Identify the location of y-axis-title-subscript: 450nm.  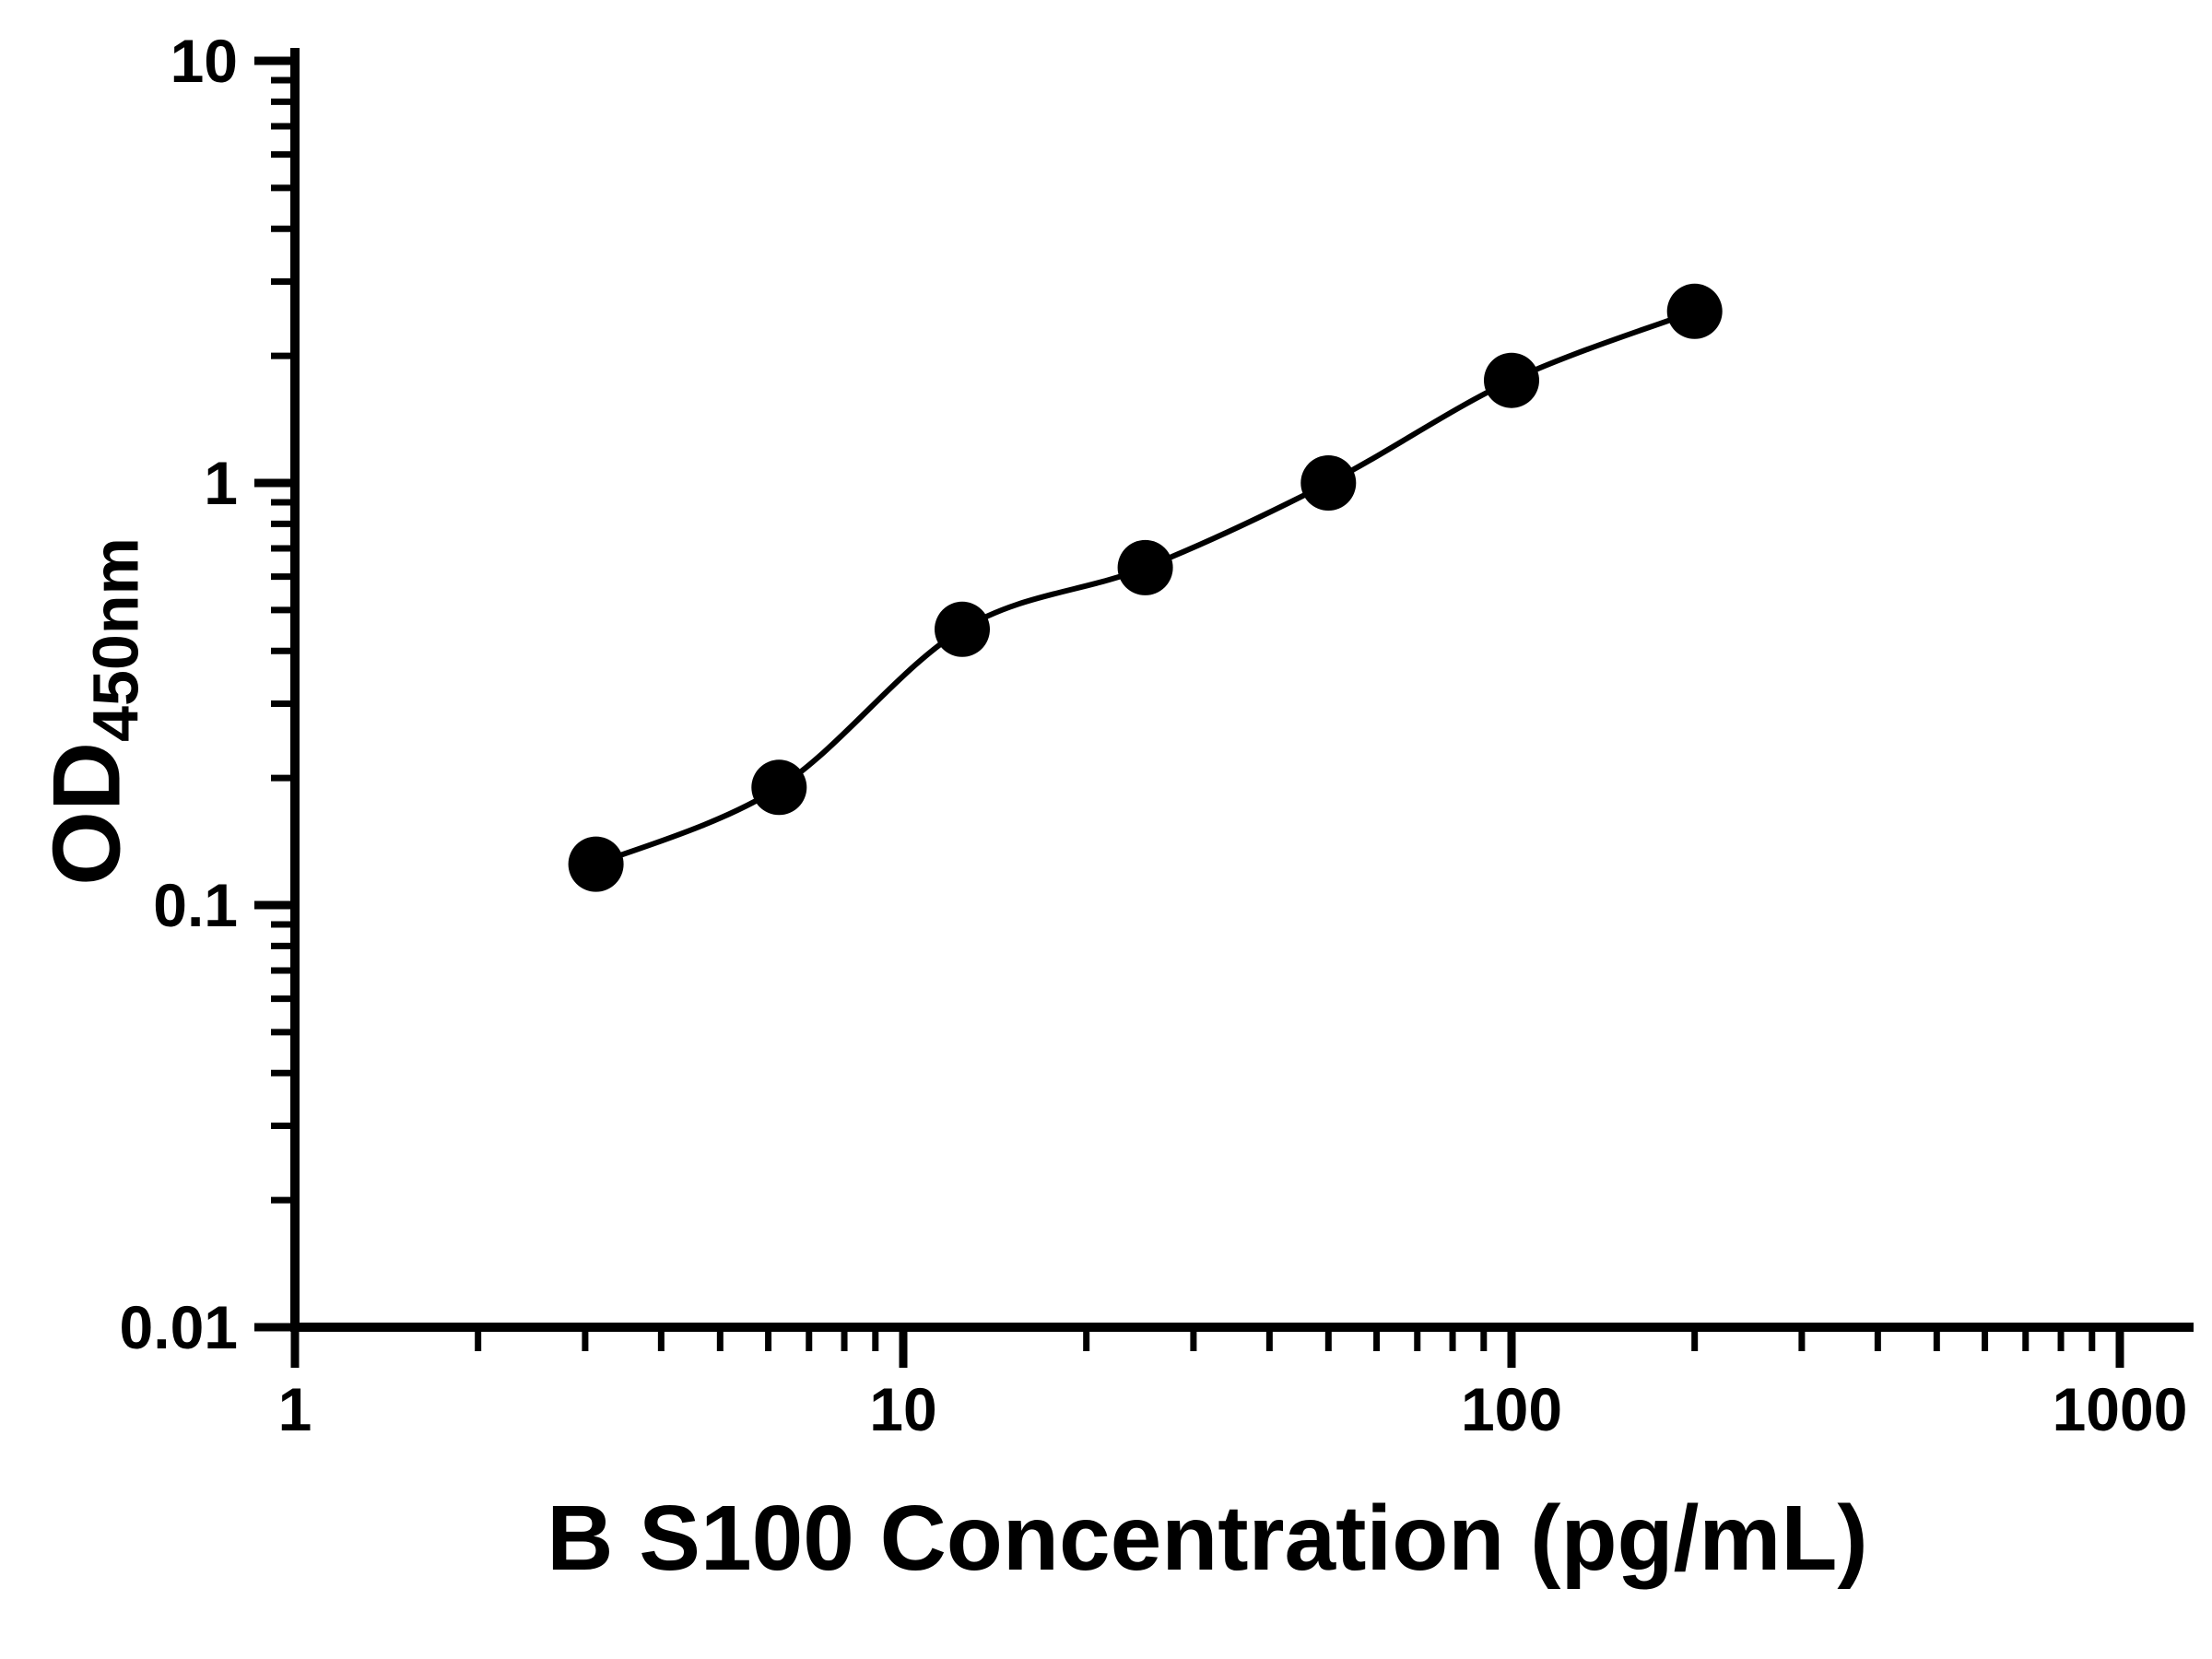
(115, 639).